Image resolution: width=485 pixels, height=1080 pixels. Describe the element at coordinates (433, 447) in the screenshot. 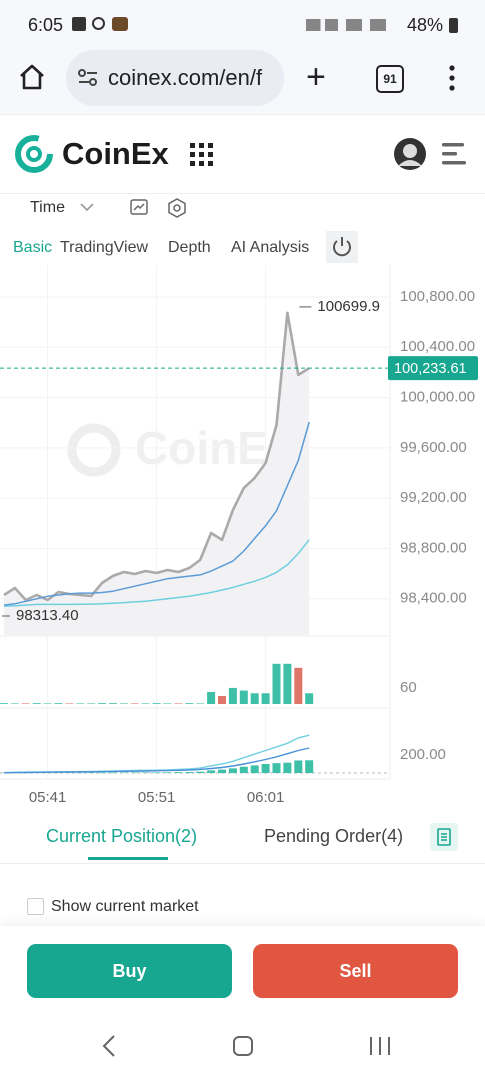

I see `y-tick-label: 99,600.00` at that location.